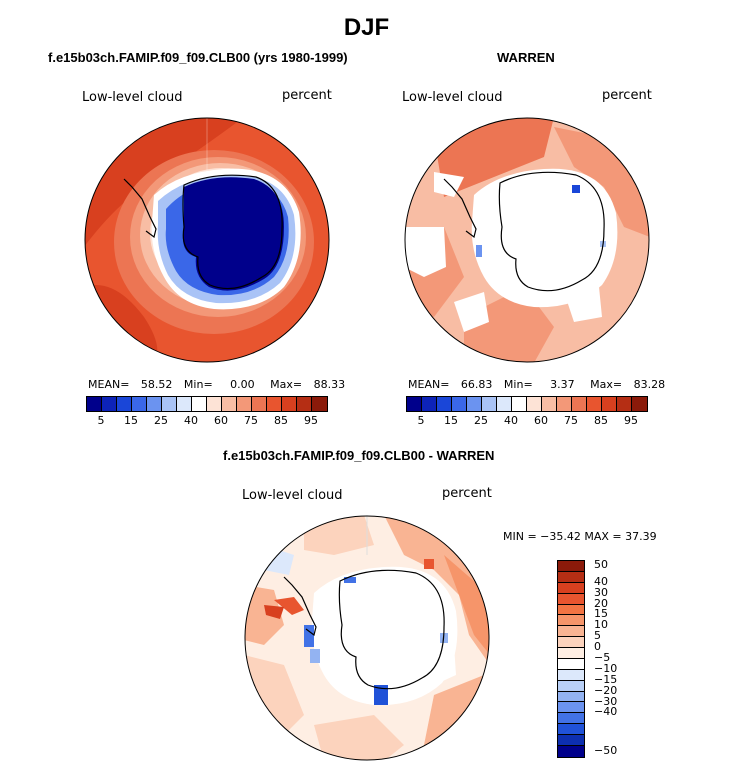 The width and height of the screenshot is (733, 767). What do you see at coordinates (580, 536) in the screenshot?
I see `panel-3-stats: MIN = −35.42 MAX = 37.39` at bounding box center [580, 536].